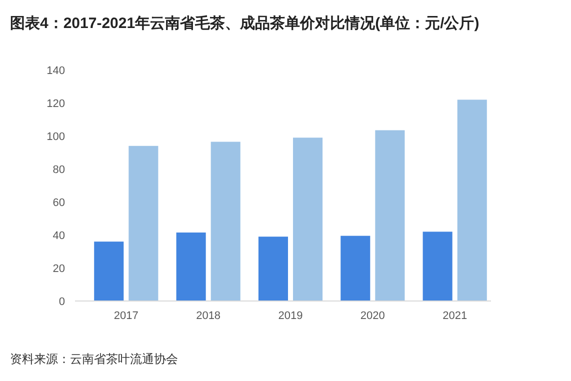  Describe the element at coordinates (455, 316) in the screenshot. I see `x-tick-label: 2021` at that location.